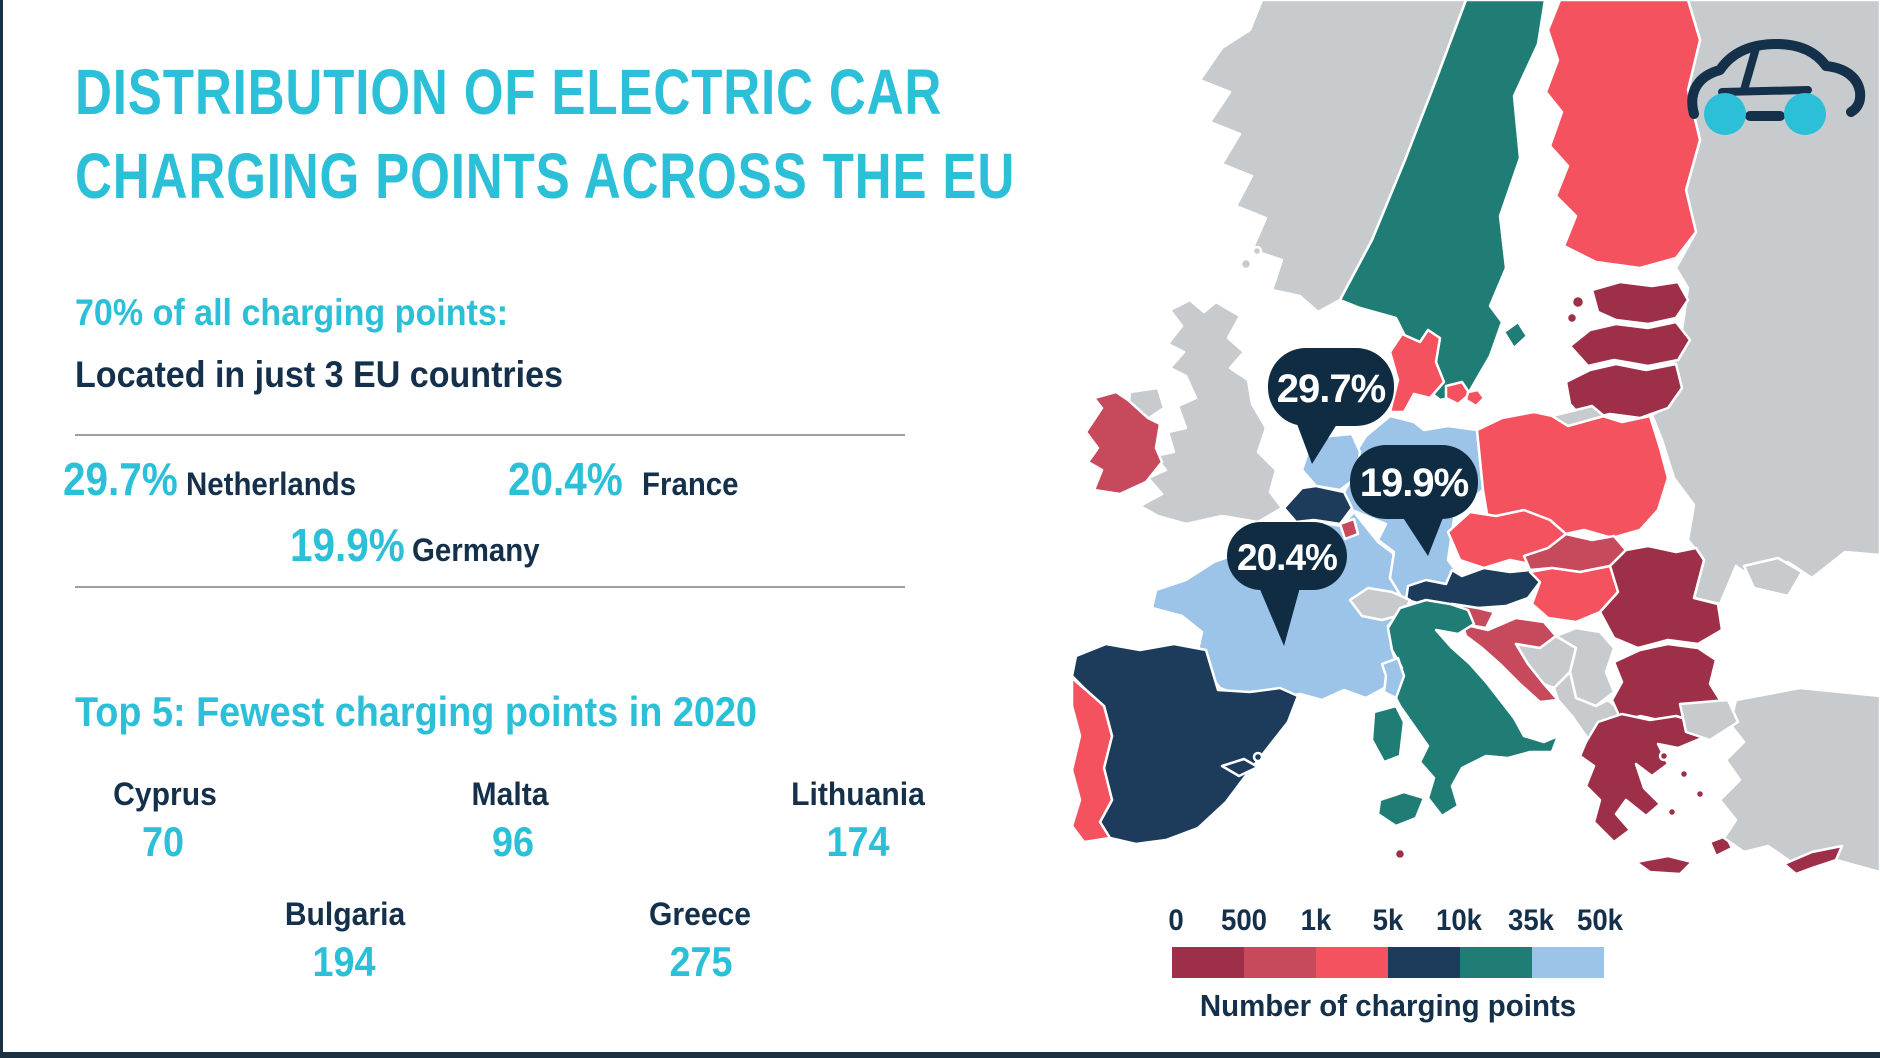 This screenshot has height=1058, width=1880. Describe the element at coordinates (1422, 533) in the screenshot. I see `callout-germany-tail` at that location.